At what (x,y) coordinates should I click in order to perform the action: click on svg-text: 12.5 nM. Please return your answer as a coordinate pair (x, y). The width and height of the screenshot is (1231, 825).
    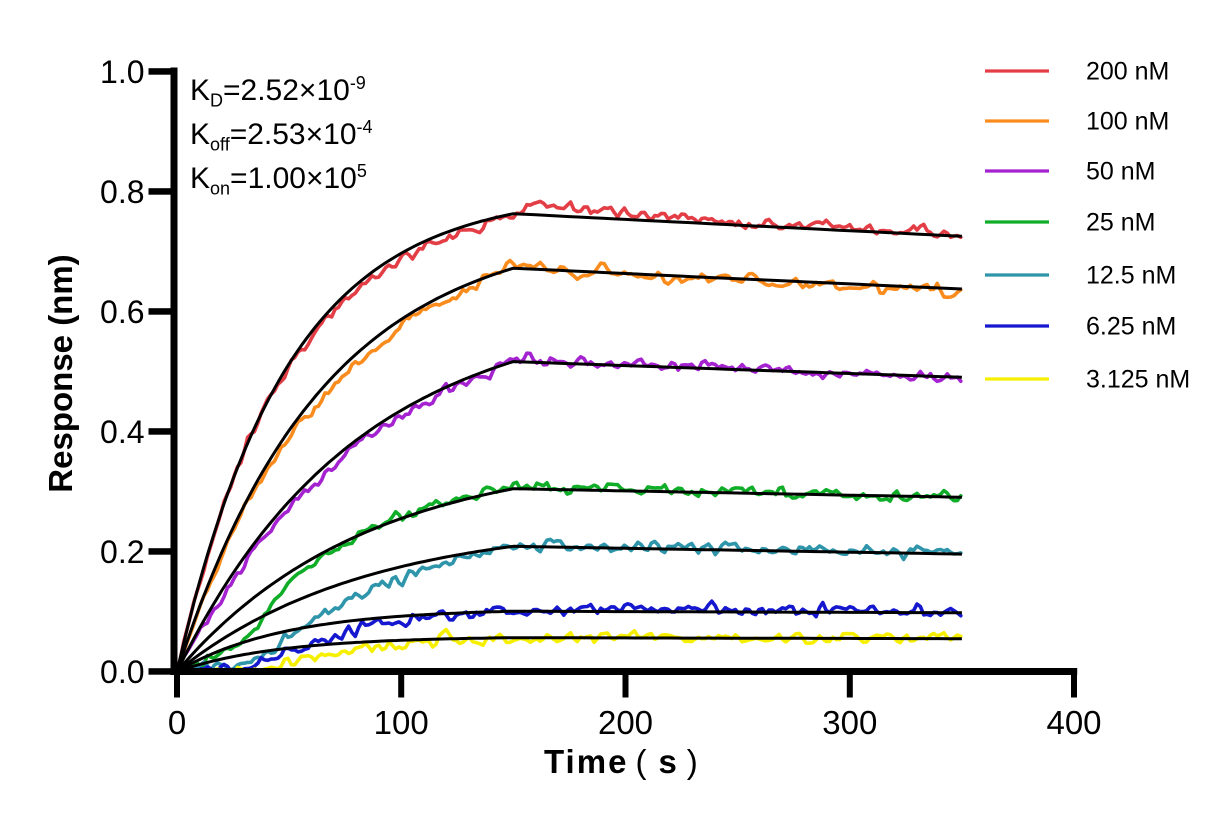
    Looking at the image, I should click on (1131, 276).